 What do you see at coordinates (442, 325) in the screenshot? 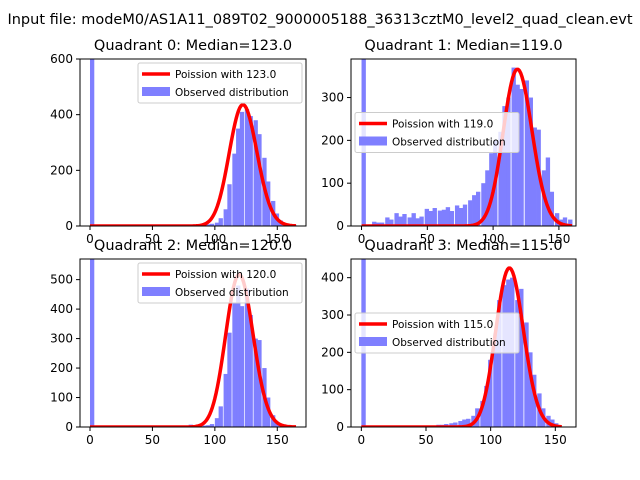
I see `legend-label-poisson: Poission with 115.0` at bounding box center [442, 325].